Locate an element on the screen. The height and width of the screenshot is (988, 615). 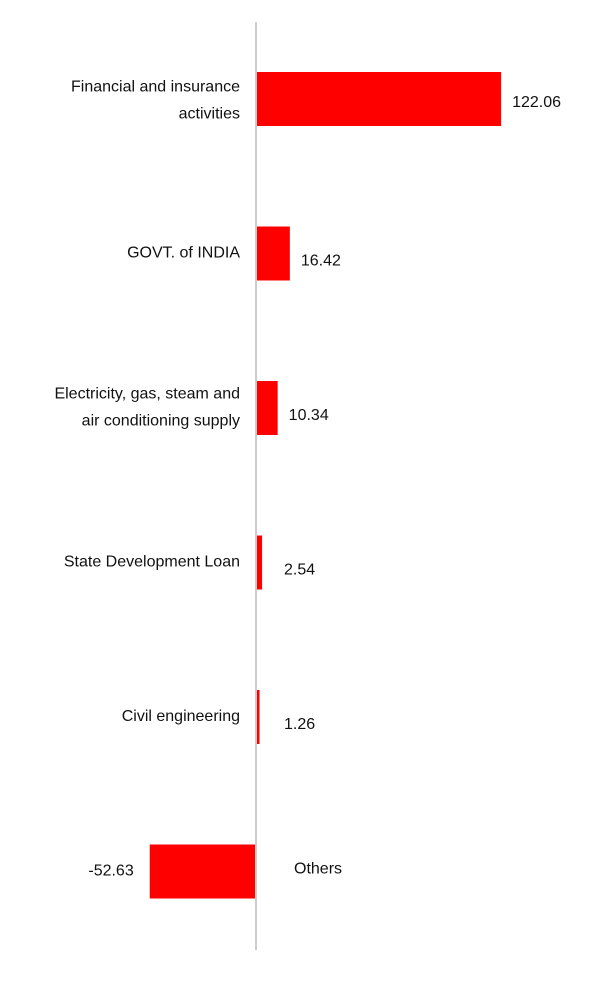
value-label: 1.26 is located at coordinates (299, 724).